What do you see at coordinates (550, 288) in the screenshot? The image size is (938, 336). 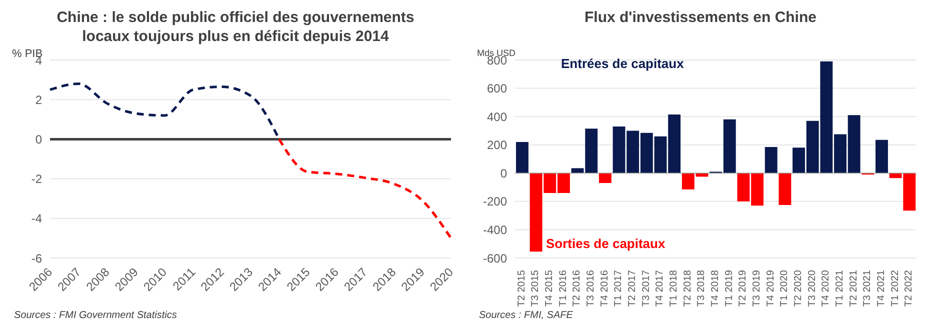 I see `x-tick-label: T4 2015` at bounding box center [550, 288].